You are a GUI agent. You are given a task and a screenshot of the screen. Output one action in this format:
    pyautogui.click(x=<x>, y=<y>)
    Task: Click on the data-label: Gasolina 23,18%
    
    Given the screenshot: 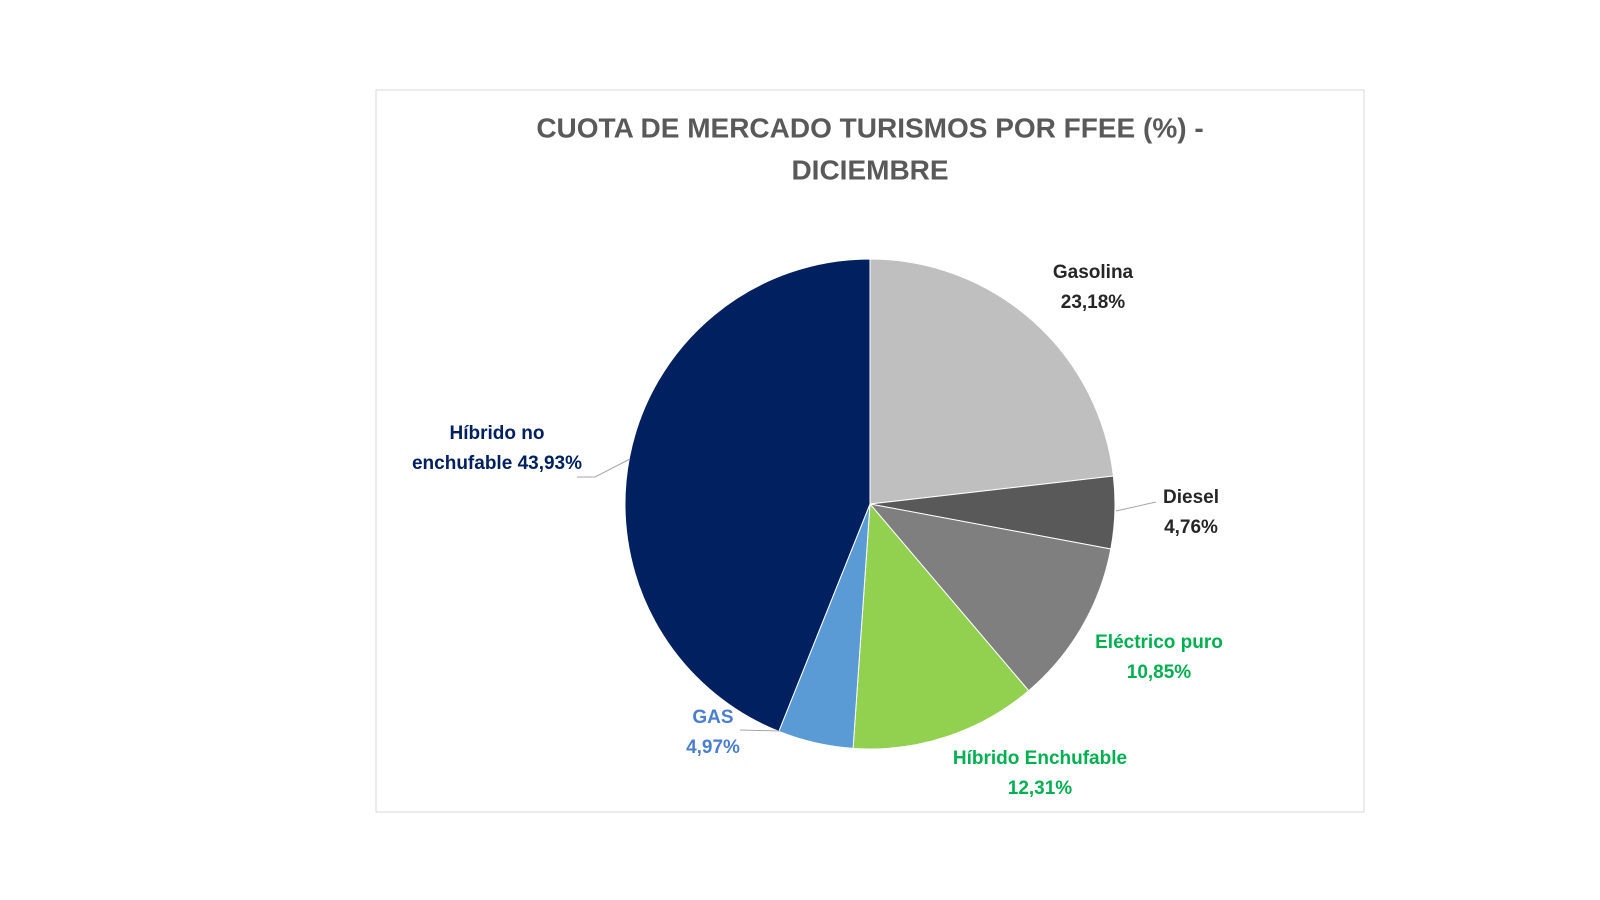 What is the action you would take?
    pyautogui.click(x=1093, y=288)
    